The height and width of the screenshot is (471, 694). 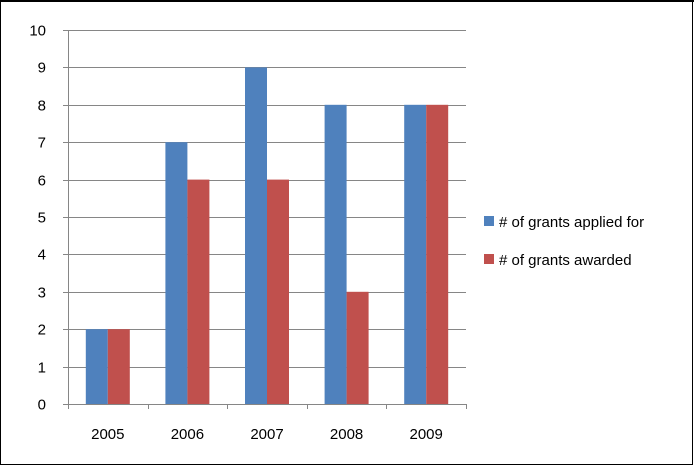 I want to click on bar-2006-awarded, so click(x=198, y=291).